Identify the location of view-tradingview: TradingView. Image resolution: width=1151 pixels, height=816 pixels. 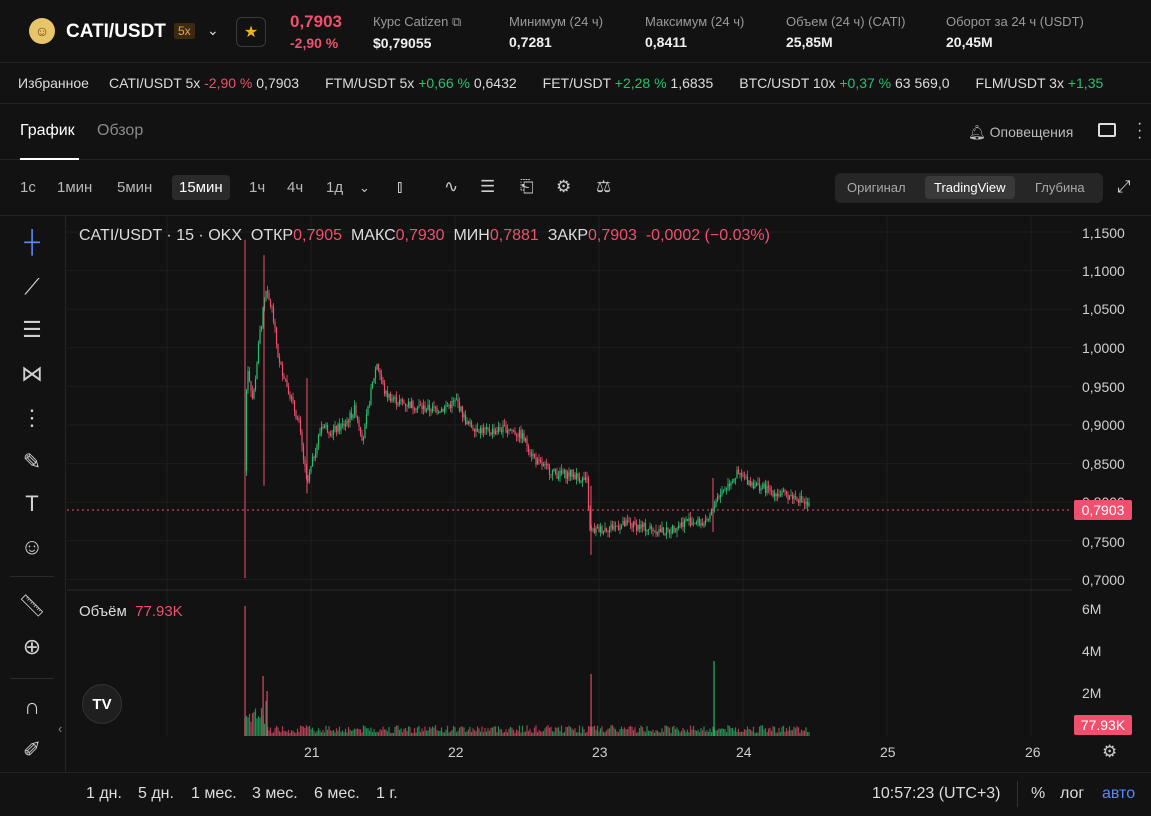
(970, 187).